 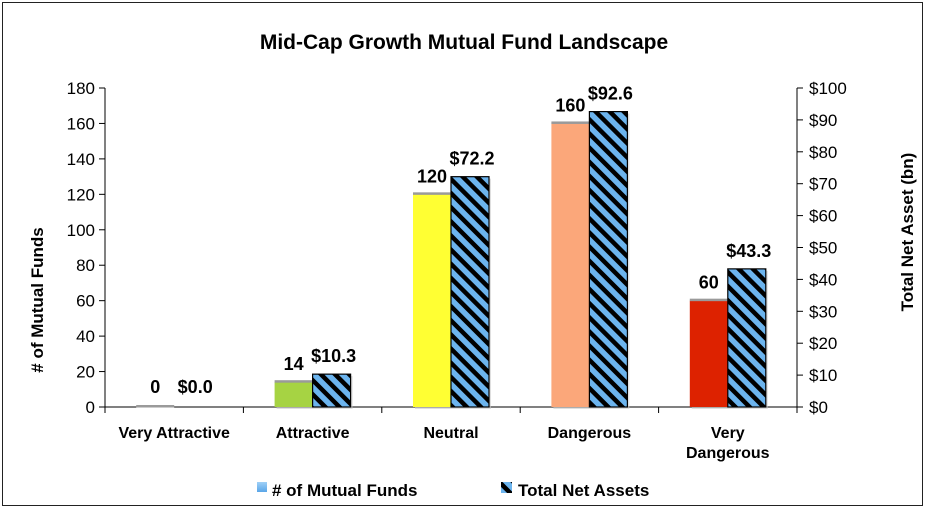 I want to click on y-tick-label: 140, so click(x=81, y=159).